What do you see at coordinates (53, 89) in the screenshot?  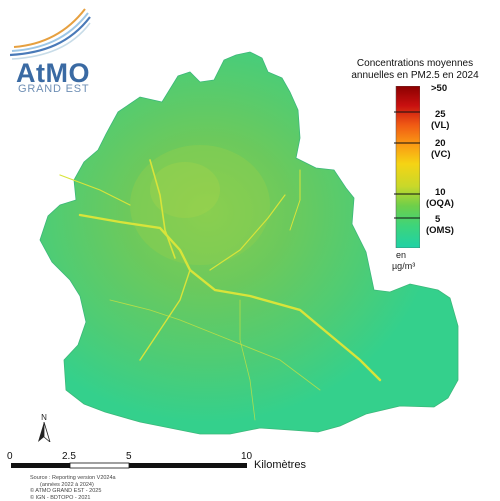 I see `logo-subtitle: GRAND EST` at bounding box center [53, 89].